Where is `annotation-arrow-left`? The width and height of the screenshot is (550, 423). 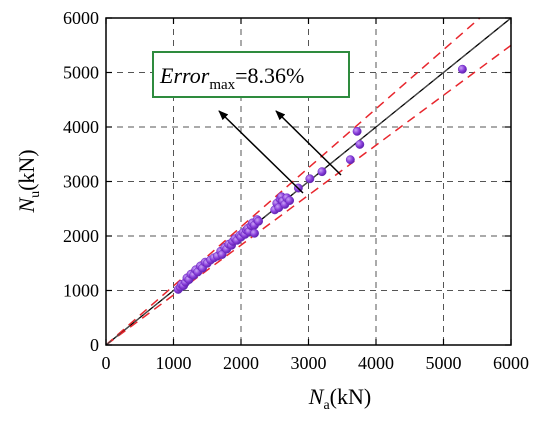
annotation-arrow-left is located at coordinates (261, 152).